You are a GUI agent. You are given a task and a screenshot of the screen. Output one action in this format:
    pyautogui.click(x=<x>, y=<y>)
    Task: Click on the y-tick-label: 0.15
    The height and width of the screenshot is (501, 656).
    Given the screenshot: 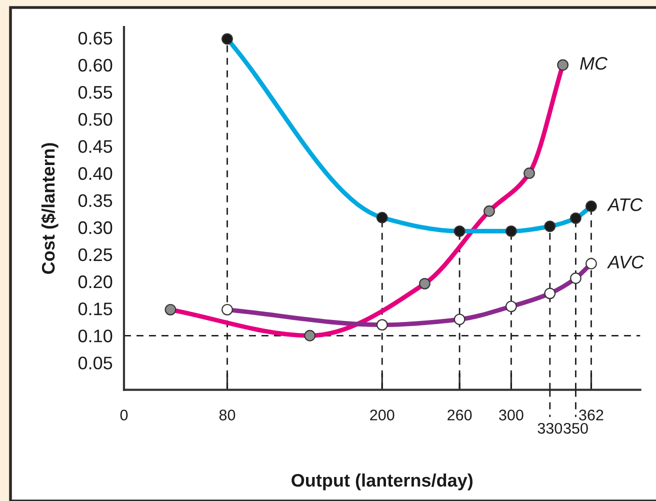 What is the action you would take?
    pyautogui.click(x=95, y=309)
    